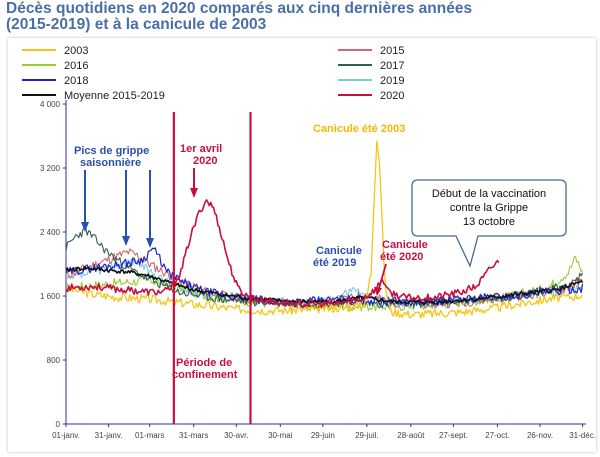 The image size is (600, 457). What do you see at coordinates (50, 296) in the screenshot?
I see `y-tick-label: 1 600` at bounding box center [50, 296].